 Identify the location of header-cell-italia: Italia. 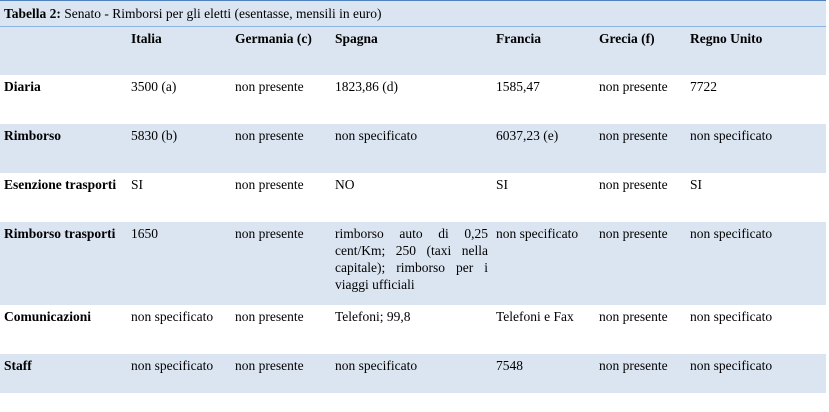
(179, 51).